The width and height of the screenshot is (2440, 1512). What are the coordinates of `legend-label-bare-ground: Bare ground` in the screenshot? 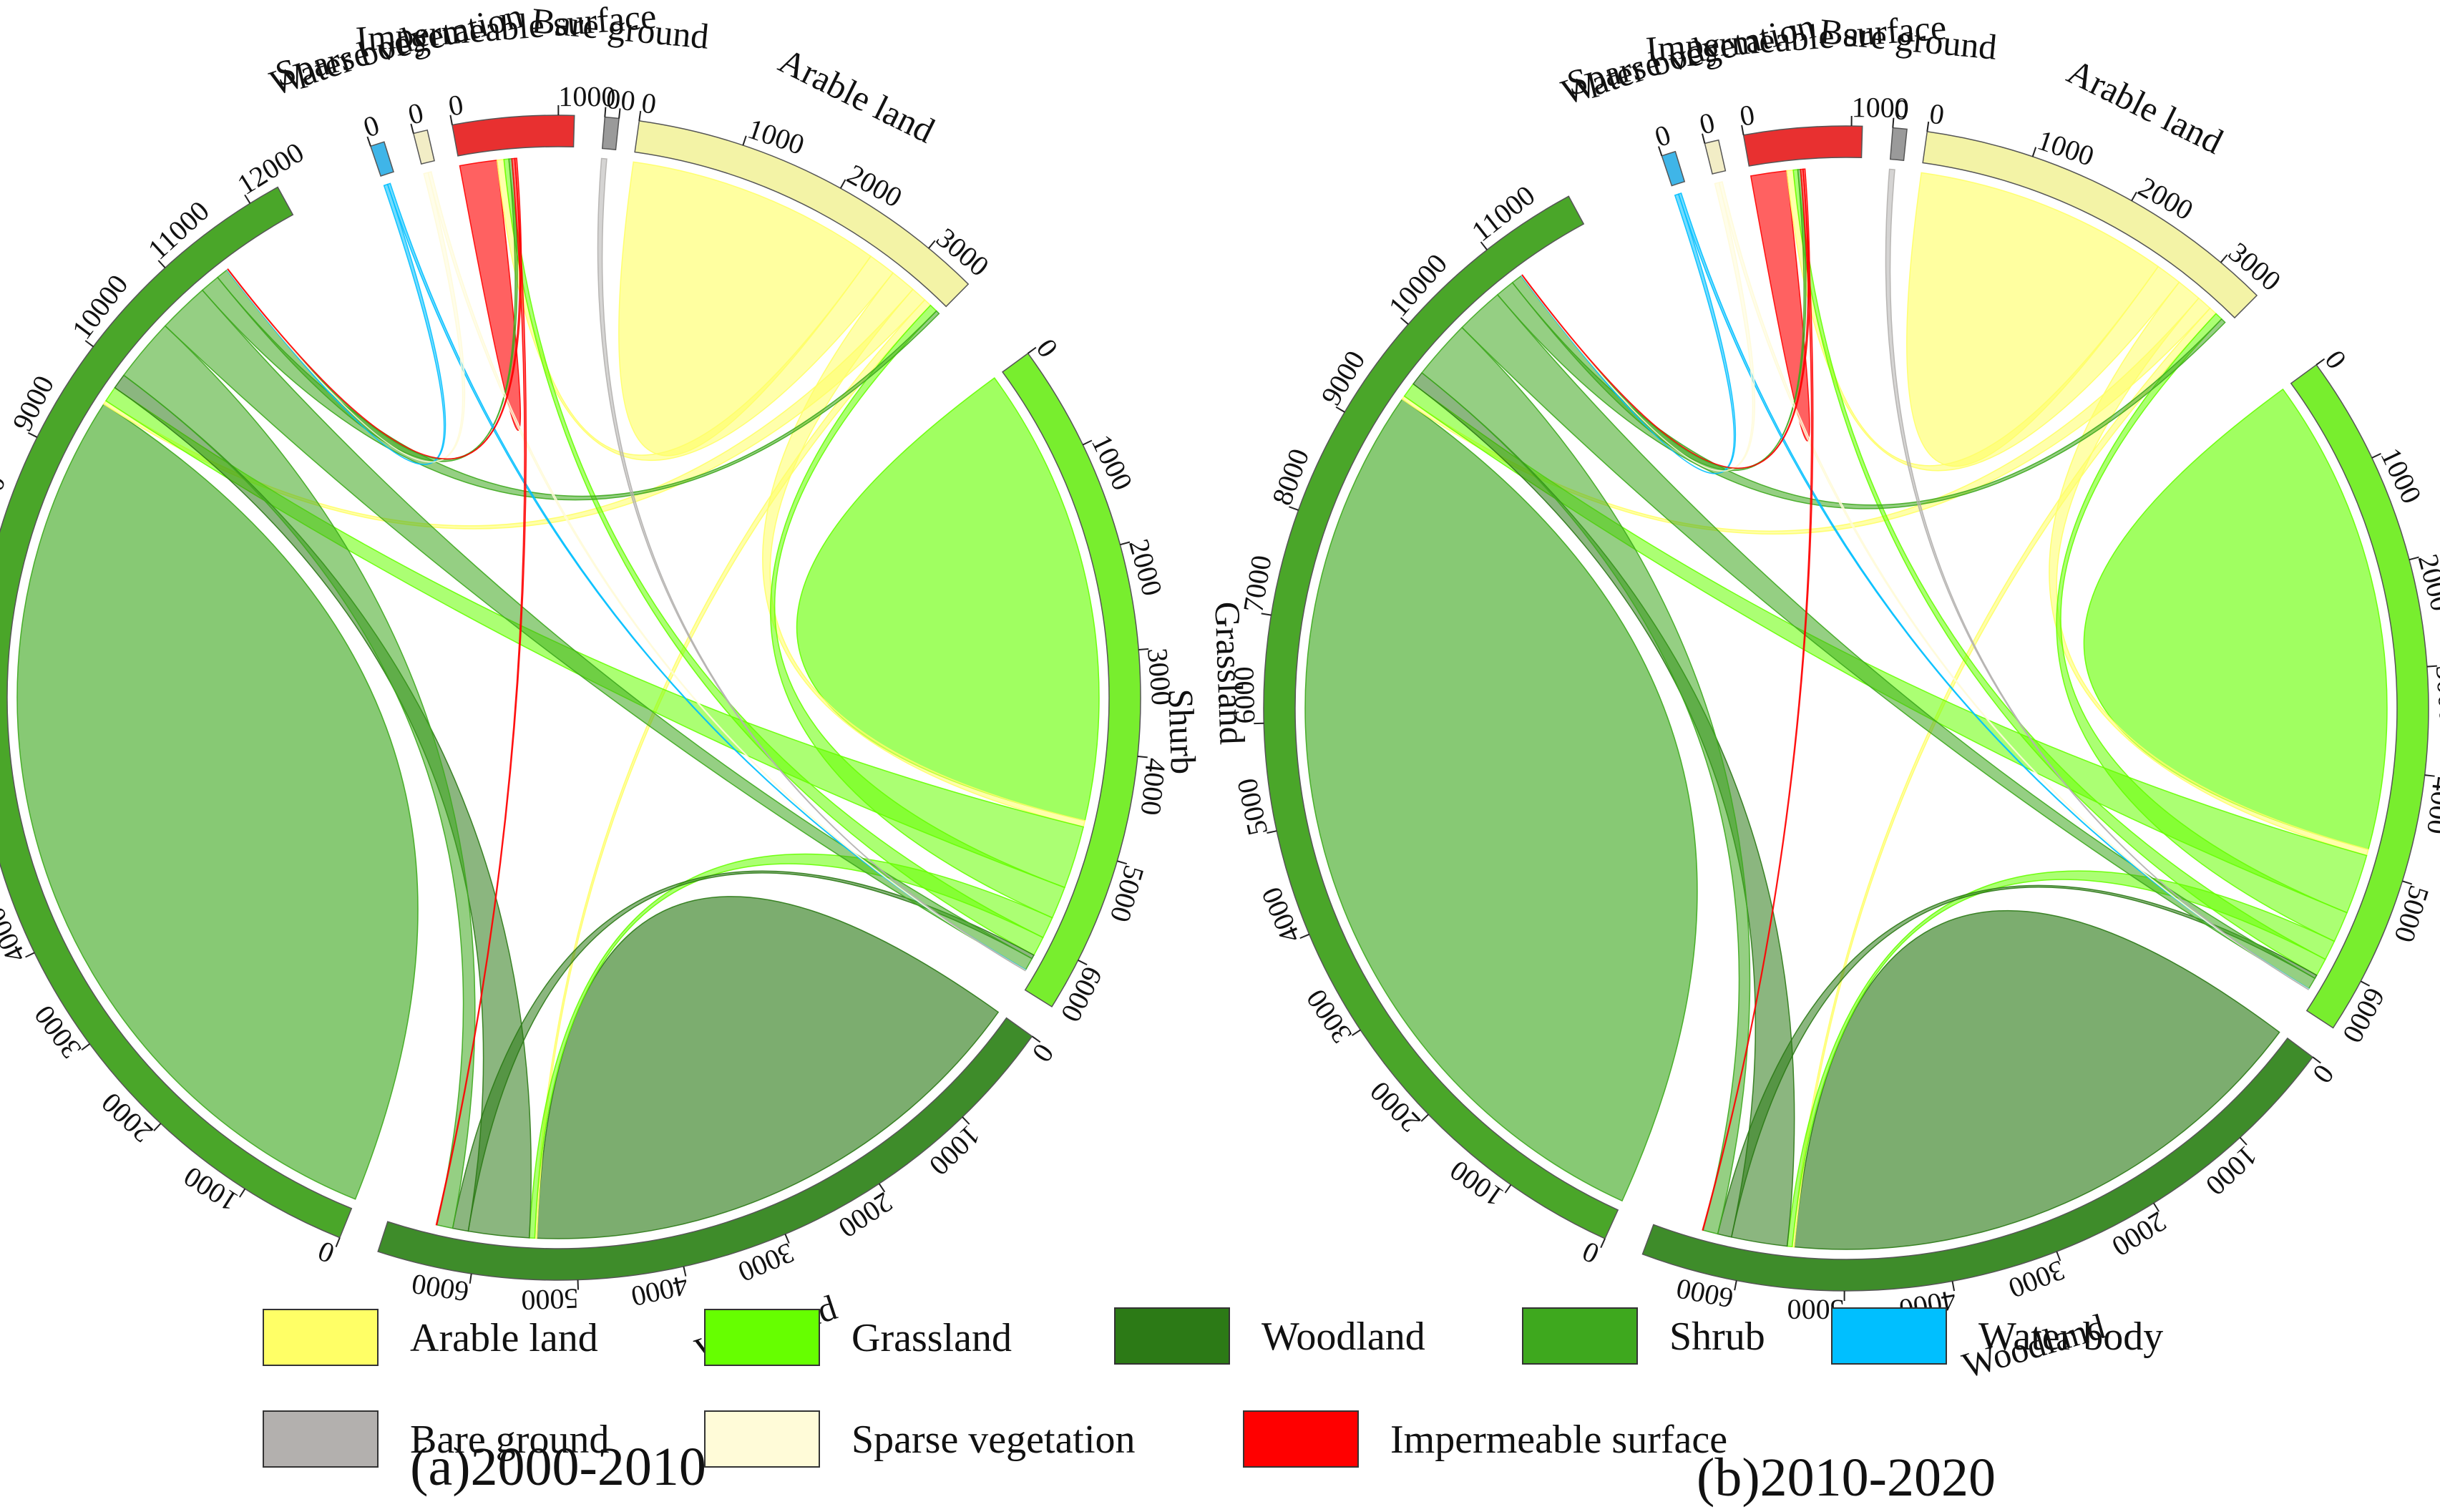 It's located at (510, 1440).